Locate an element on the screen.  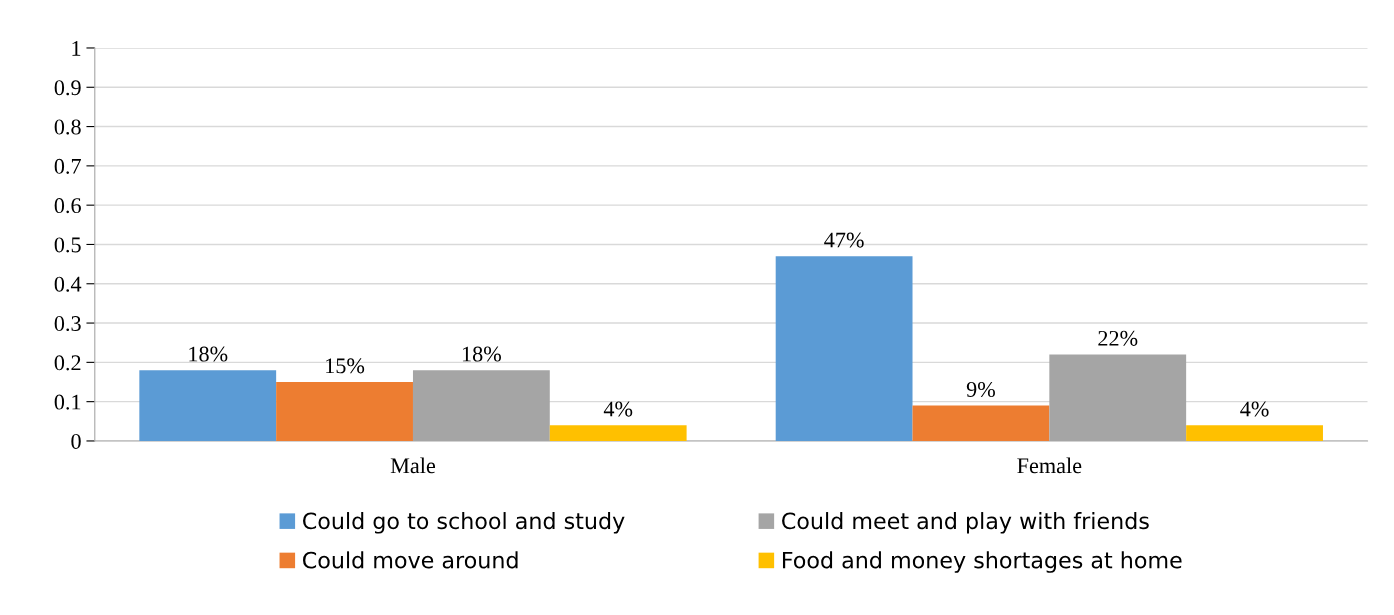
data-label: 15% is located at coordinates (345, 366).